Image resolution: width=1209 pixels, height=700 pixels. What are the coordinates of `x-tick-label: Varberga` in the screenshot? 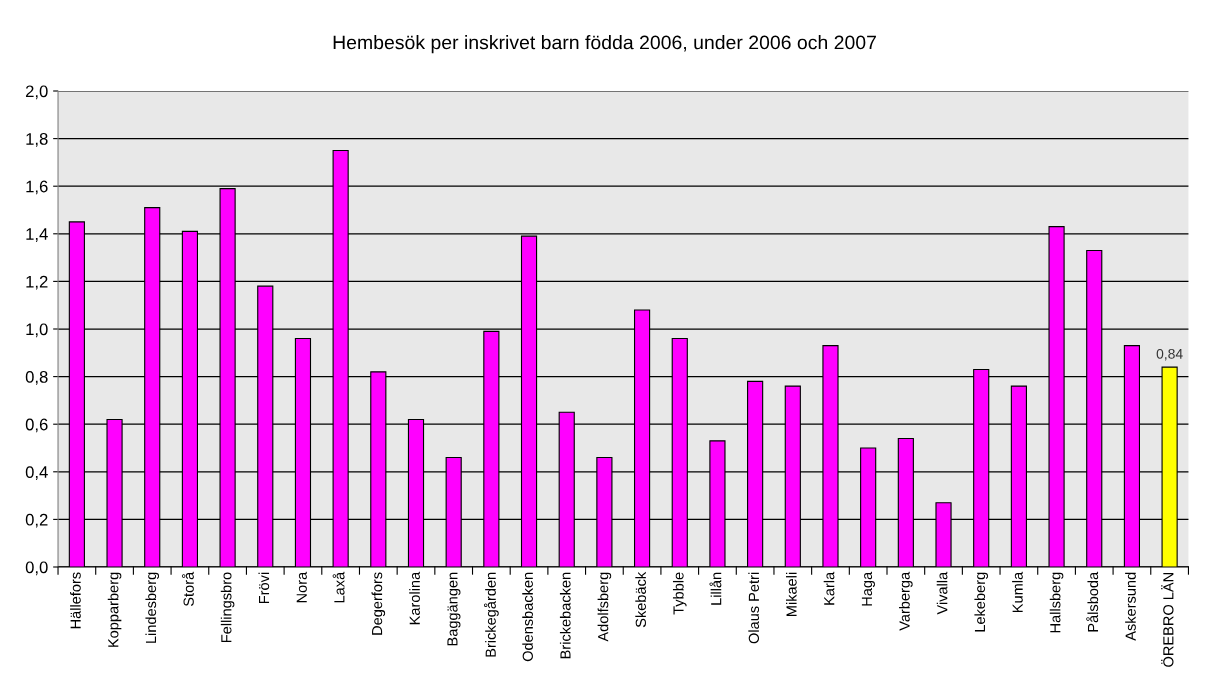 It's located at (906, 601).